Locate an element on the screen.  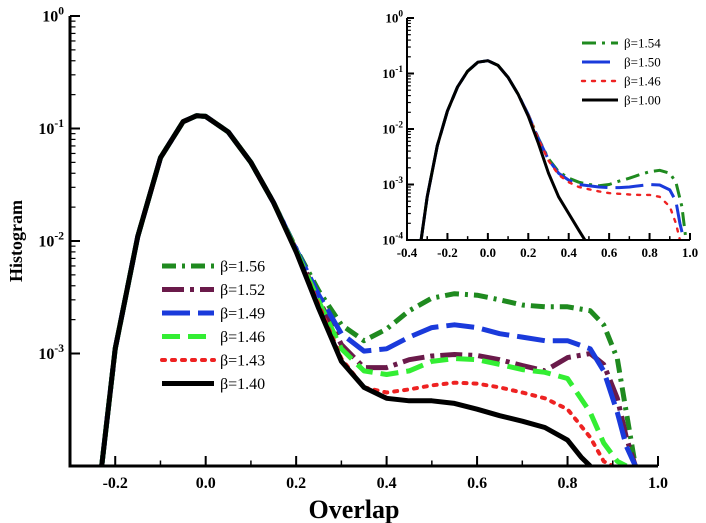
inset-legend-label-3: β=1.00 is located at coordinates (642, 100).